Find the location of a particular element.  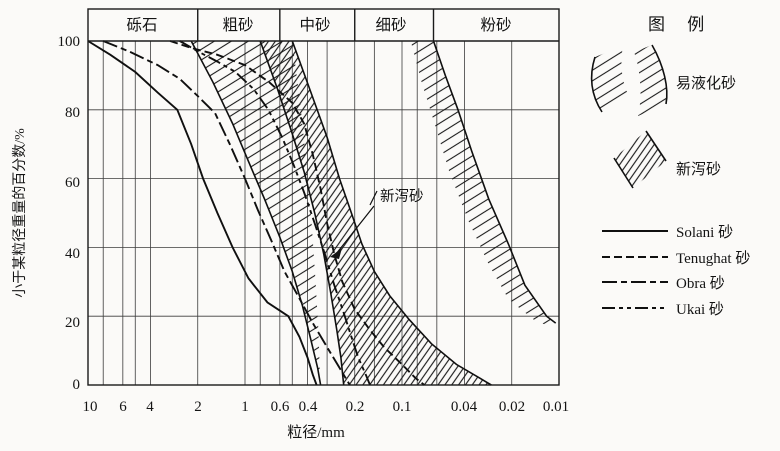

band-label-fine-sand: 细砂 is located at coordinates (390, 25).